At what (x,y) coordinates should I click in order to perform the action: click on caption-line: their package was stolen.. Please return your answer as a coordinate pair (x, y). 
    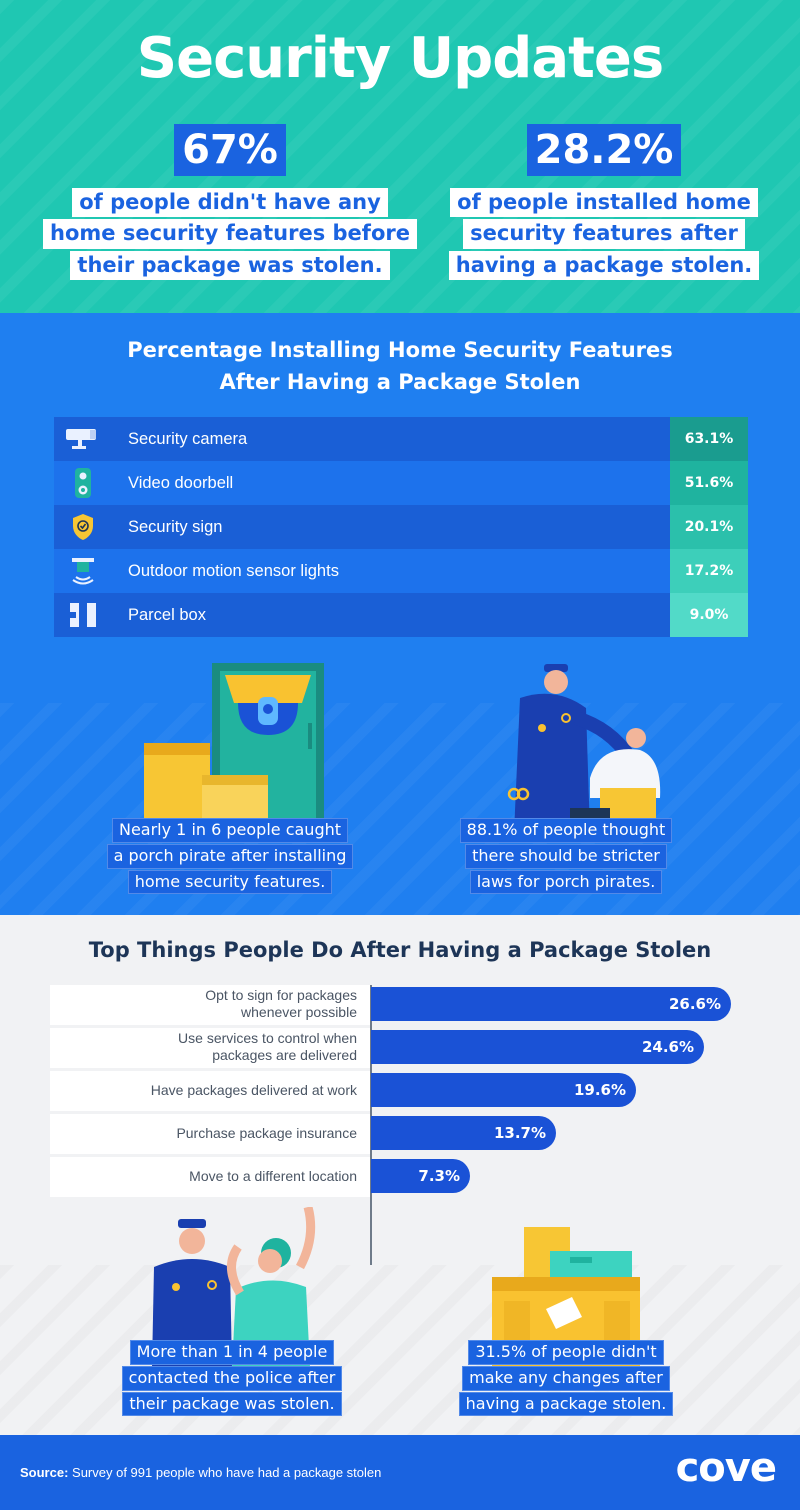
    Looking at the image, I should click on (232, 1404).